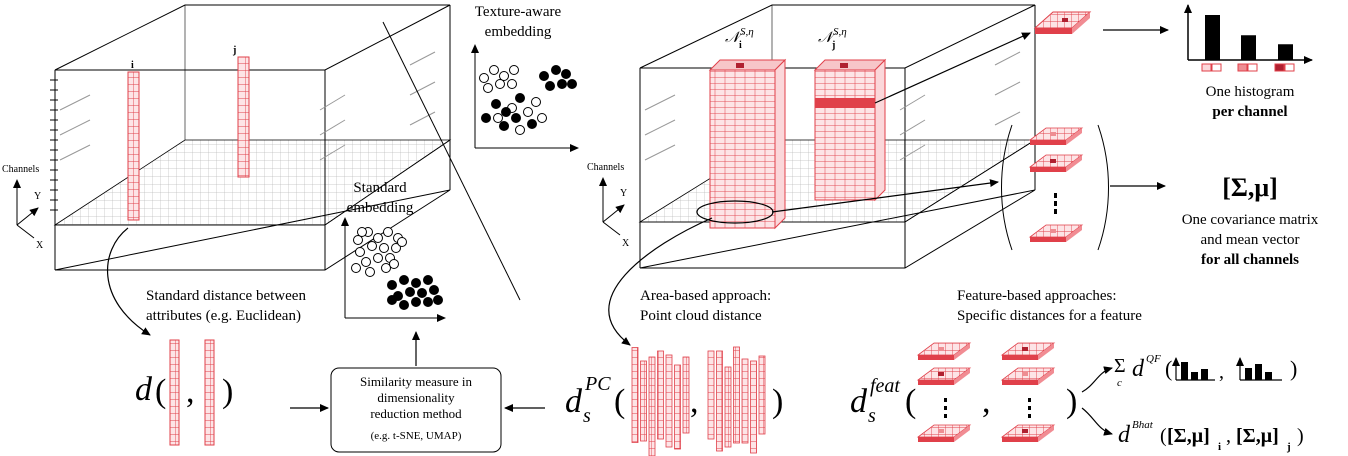  Describe the element at coordinates (1221, 372) in the screenshot. I see `qf-comma: ,` at that location.